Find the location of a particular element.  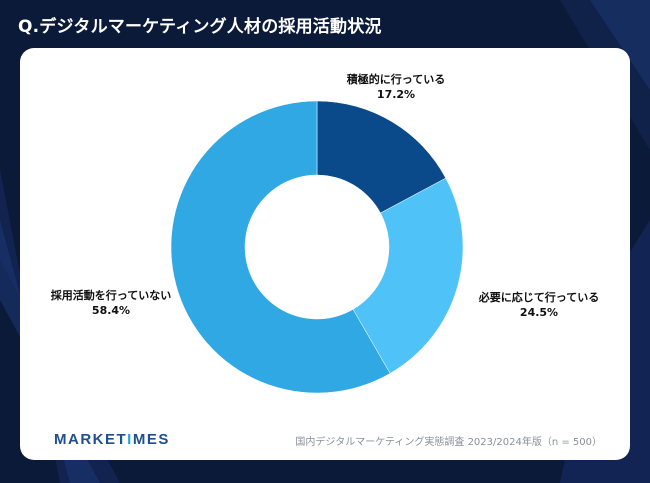

slice-label-active: 積極的に行っている 17.2% is located at coordinates (396, 87).